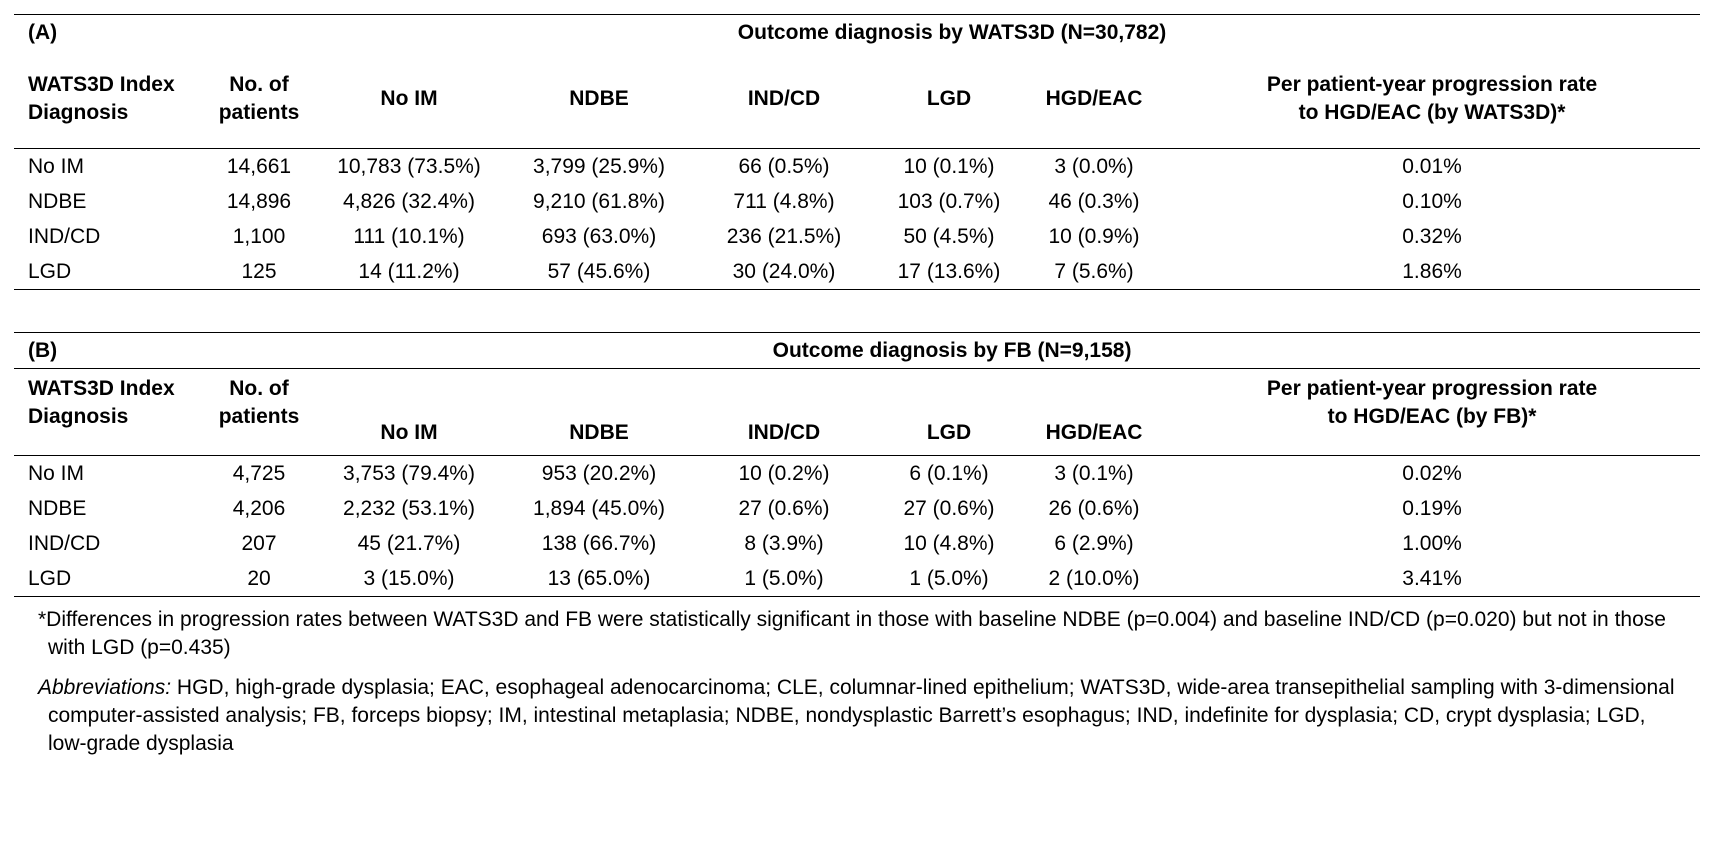 The image size is (1712, 847). Describe the element at coordinates (409, 579) in the screenshot. I see `table-cell: 3 (15.0%)` at that location.